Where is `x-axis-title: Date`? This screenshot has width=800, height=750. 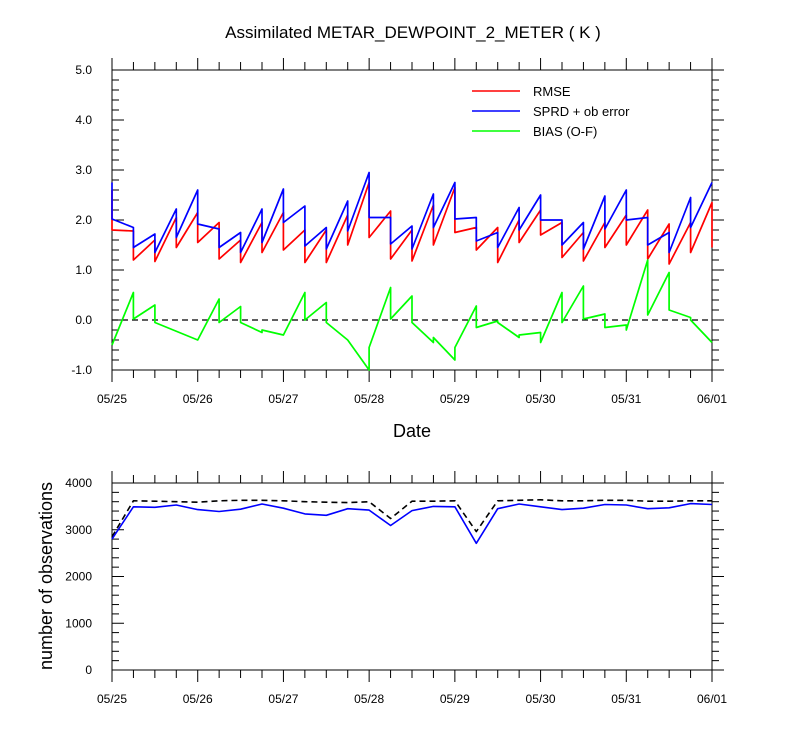
x-axis-title: Date is located at coordinates (412, 431).